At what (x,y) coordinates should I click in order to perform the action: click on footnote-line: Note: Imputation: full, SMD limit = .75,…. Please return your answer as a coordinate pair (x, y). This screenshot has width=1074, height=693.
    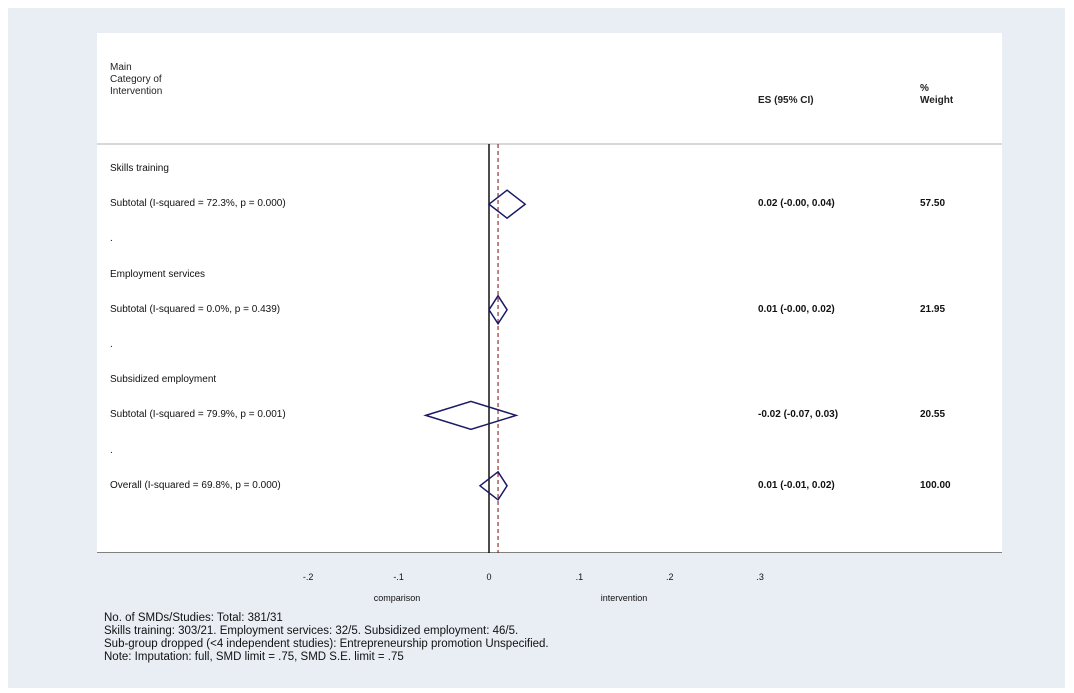
    Looking at the image, I should click on (254, 657).